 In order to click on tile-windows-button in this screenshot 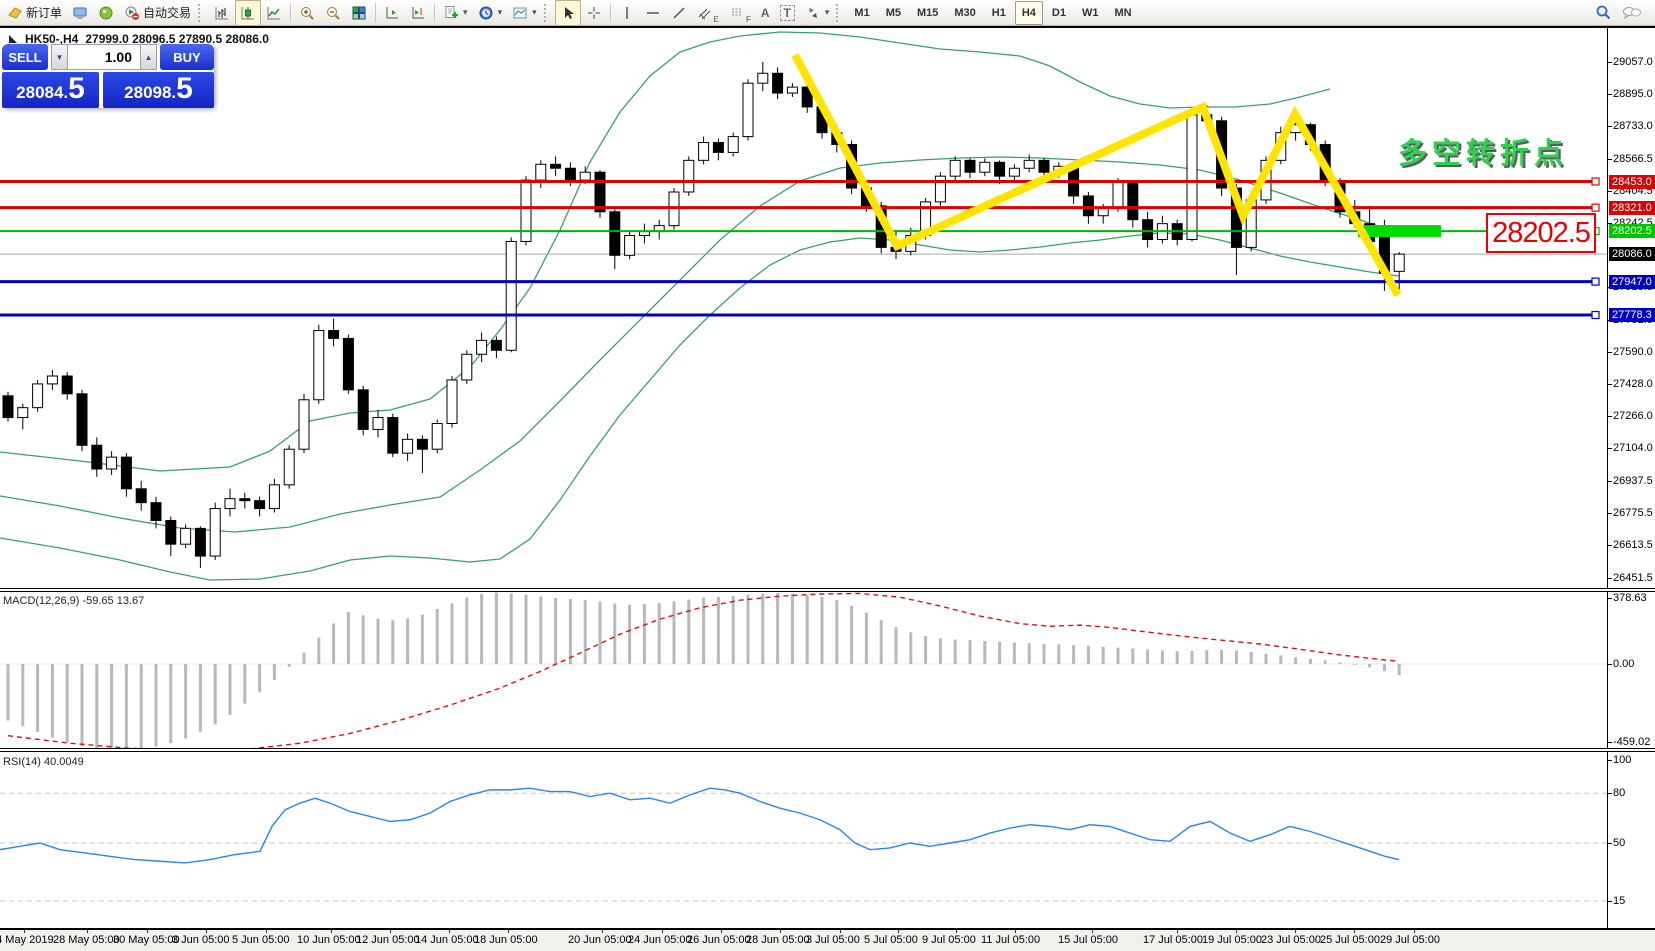, I will do `click(359, 13)`.